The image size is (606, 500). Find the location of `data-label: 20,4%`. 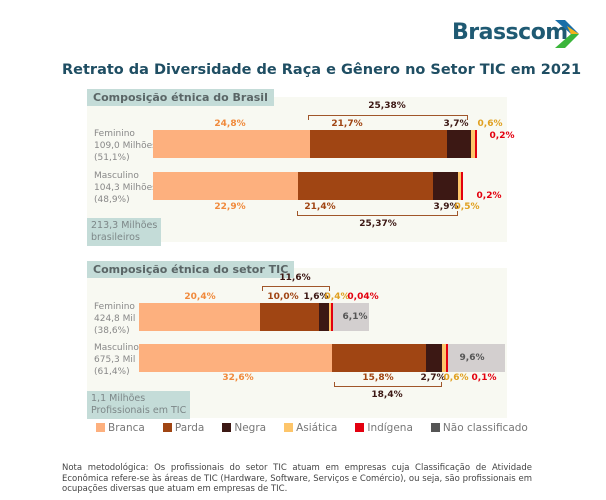

data-label: 20,4% is located at coordinates (200, 297).